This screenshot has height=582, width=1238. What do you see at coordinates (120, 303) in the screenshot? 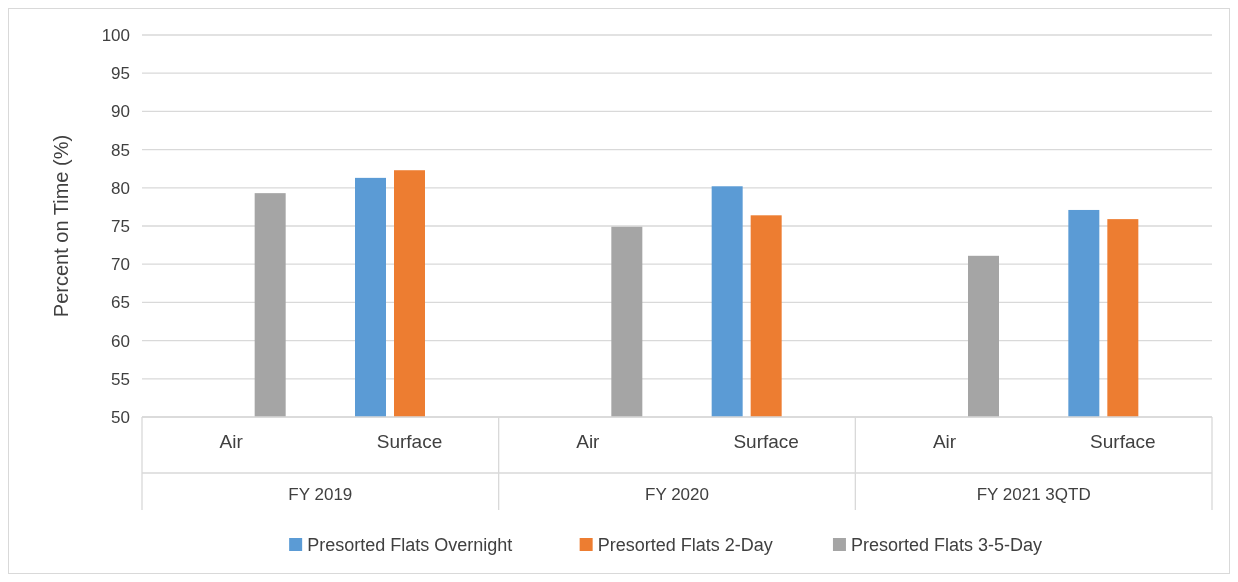
I see `y-tick-label: 65` at bounding box center [120, 303].